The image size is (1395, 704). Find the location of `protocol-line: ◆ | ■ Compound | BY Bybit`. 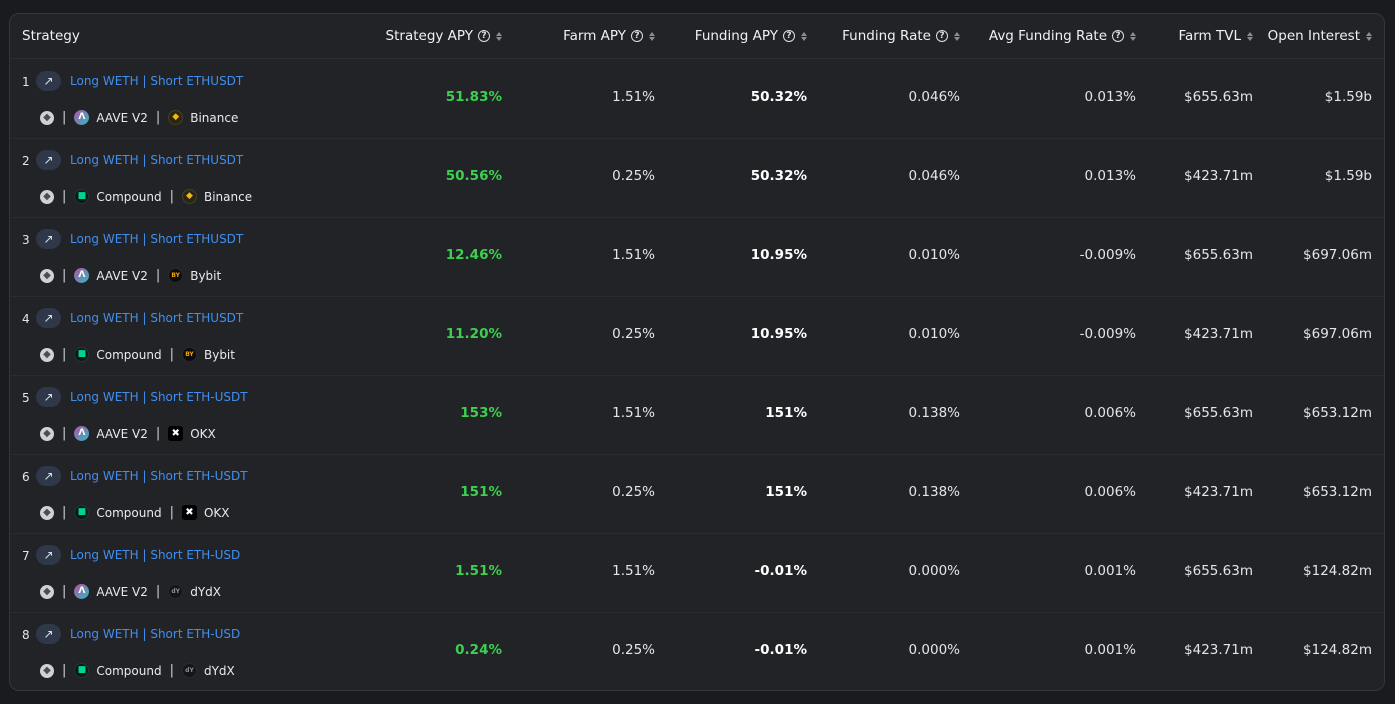

protocol-line: ◆ | ■ Compound | BY Bybit is located at coordinates (137, 354).